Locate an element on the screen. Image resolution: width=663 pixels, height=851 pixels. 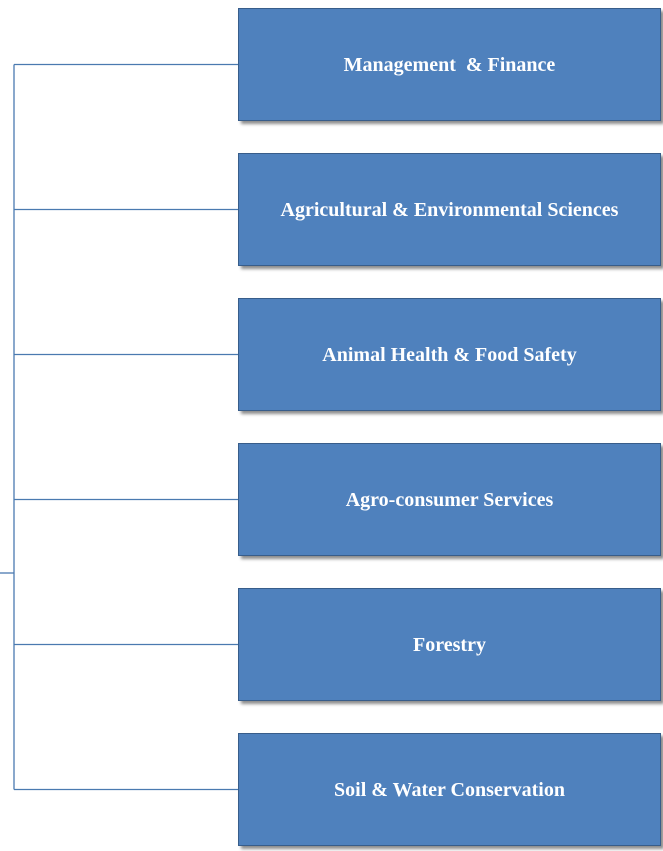
node-label: Soil & Water Conservation is located at coordinates (449, 789).